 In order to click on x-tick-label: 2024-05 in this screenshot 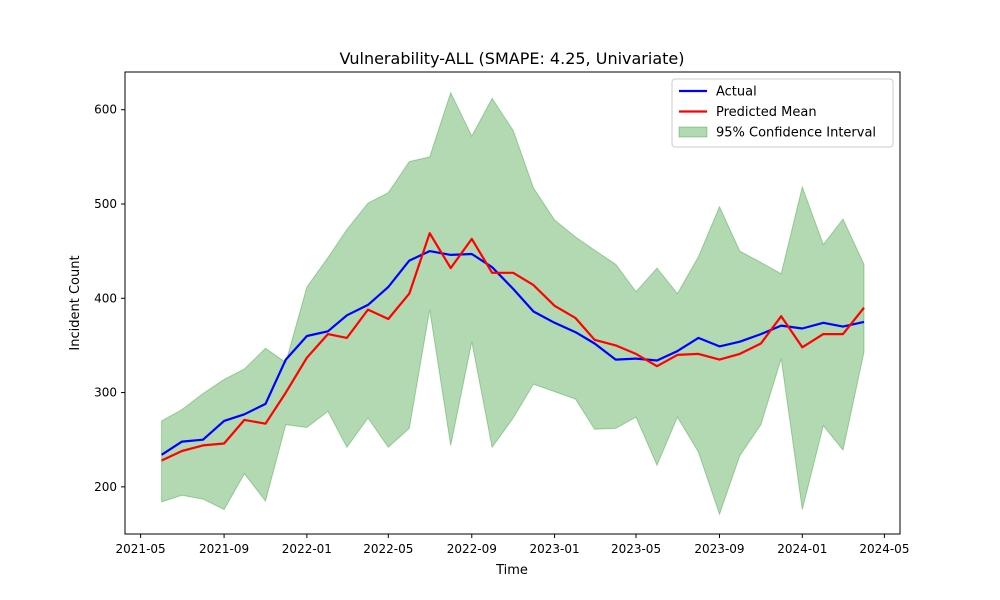, I will do `click(884, 549)`.